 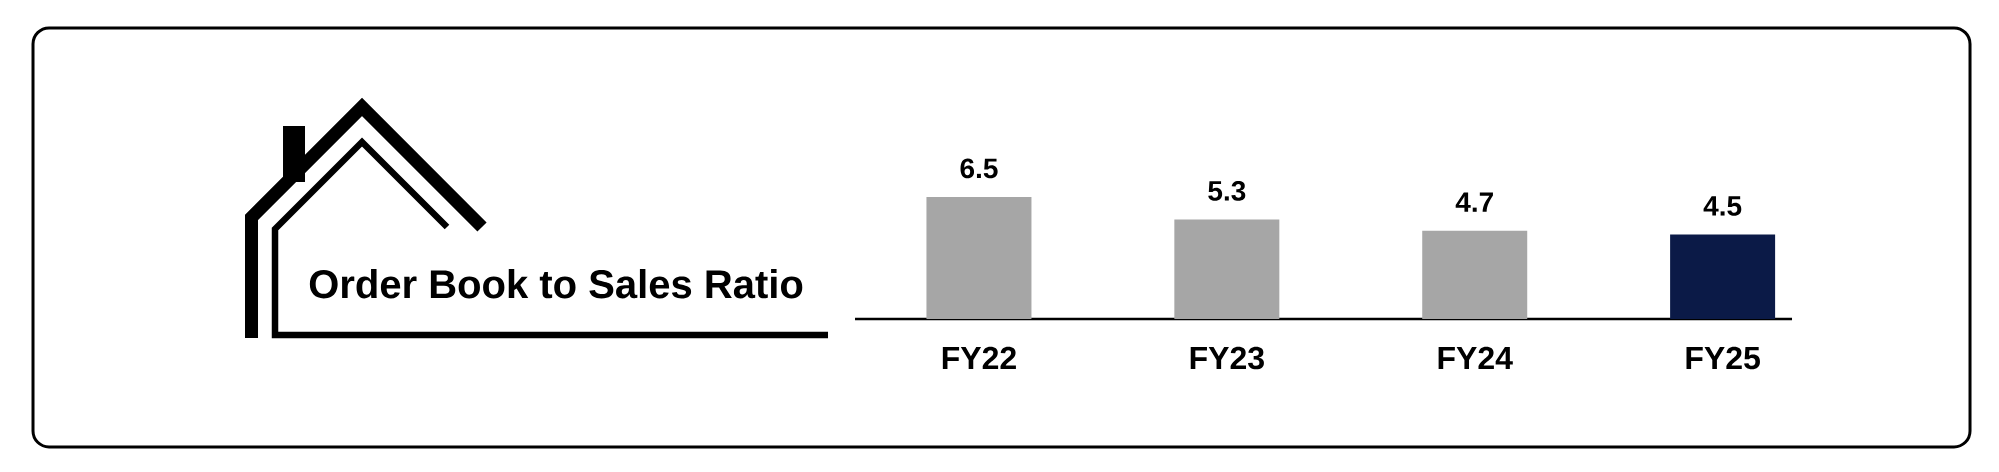 I want to click on data-label: 5.3, so click(x=1227, y=190).